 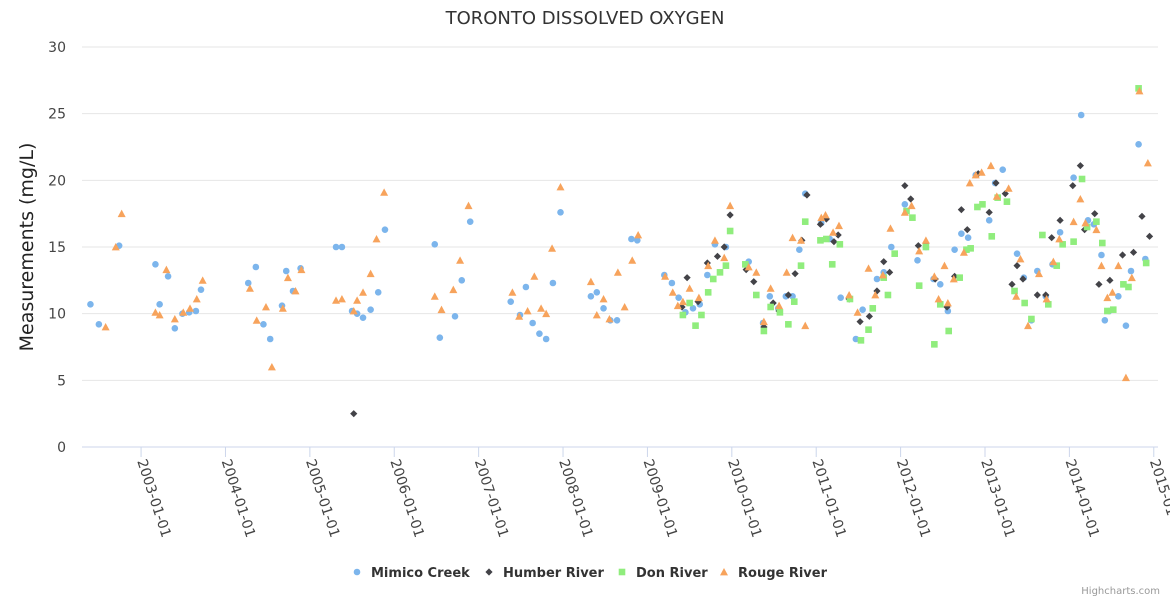 What do you see at coordinates (622, 572) in the screenshot?
I see `legend-marker` at bounding box center [622, 572].